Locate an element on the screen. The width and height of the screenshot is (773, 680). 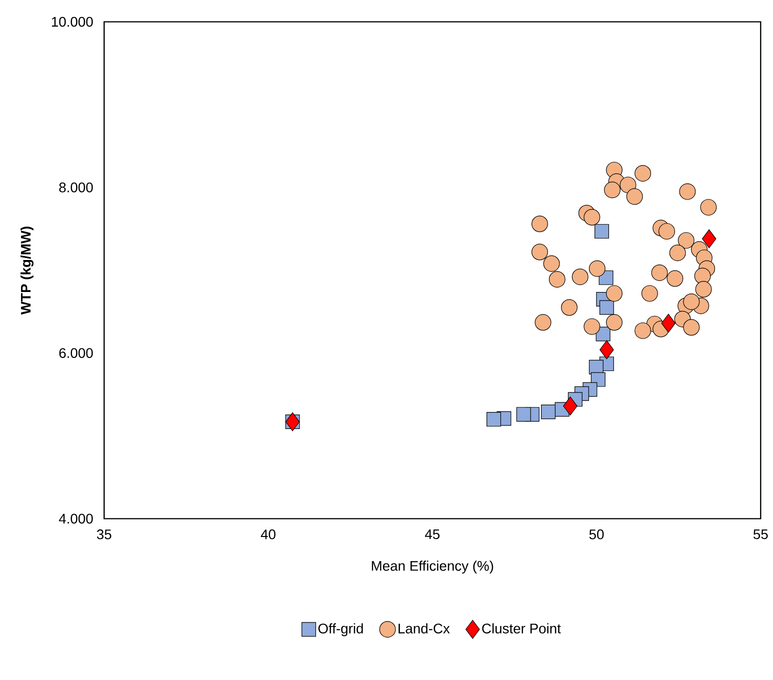
x-tick-label: 35 is located at coordinates (104, 534).